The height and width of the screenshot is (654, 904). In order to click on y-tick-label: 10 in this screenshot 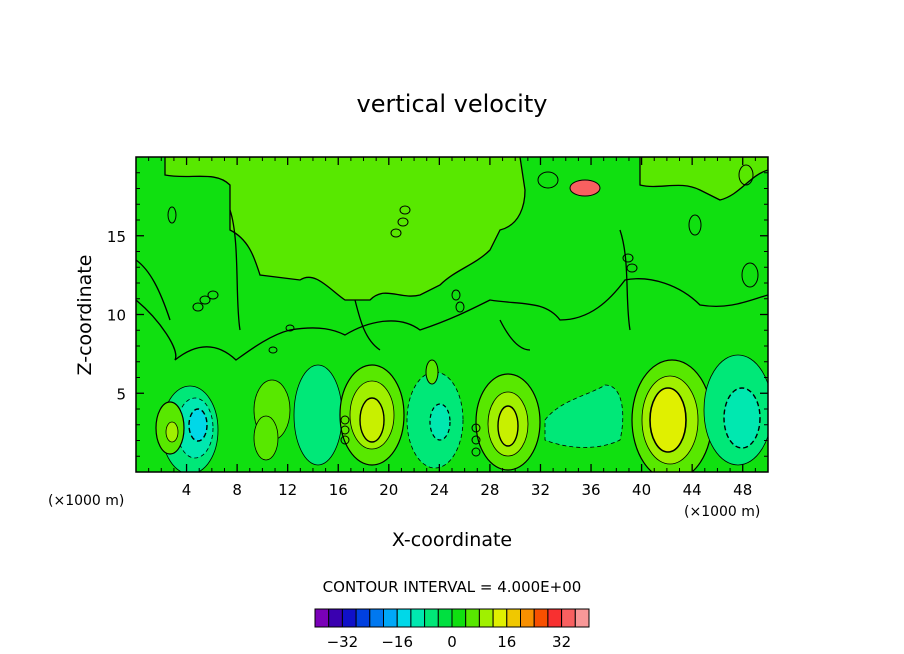, I will do `click(116, 316)`.